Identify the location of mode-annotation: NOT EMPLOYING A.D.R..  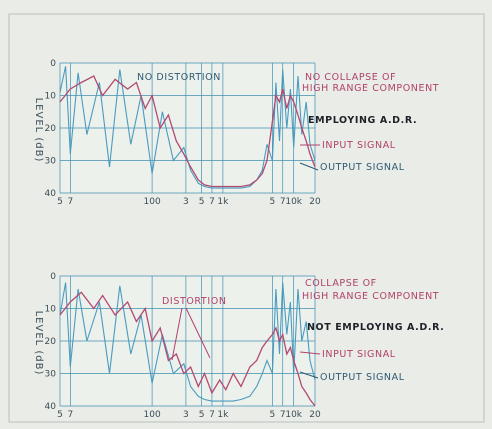
(375, 327).